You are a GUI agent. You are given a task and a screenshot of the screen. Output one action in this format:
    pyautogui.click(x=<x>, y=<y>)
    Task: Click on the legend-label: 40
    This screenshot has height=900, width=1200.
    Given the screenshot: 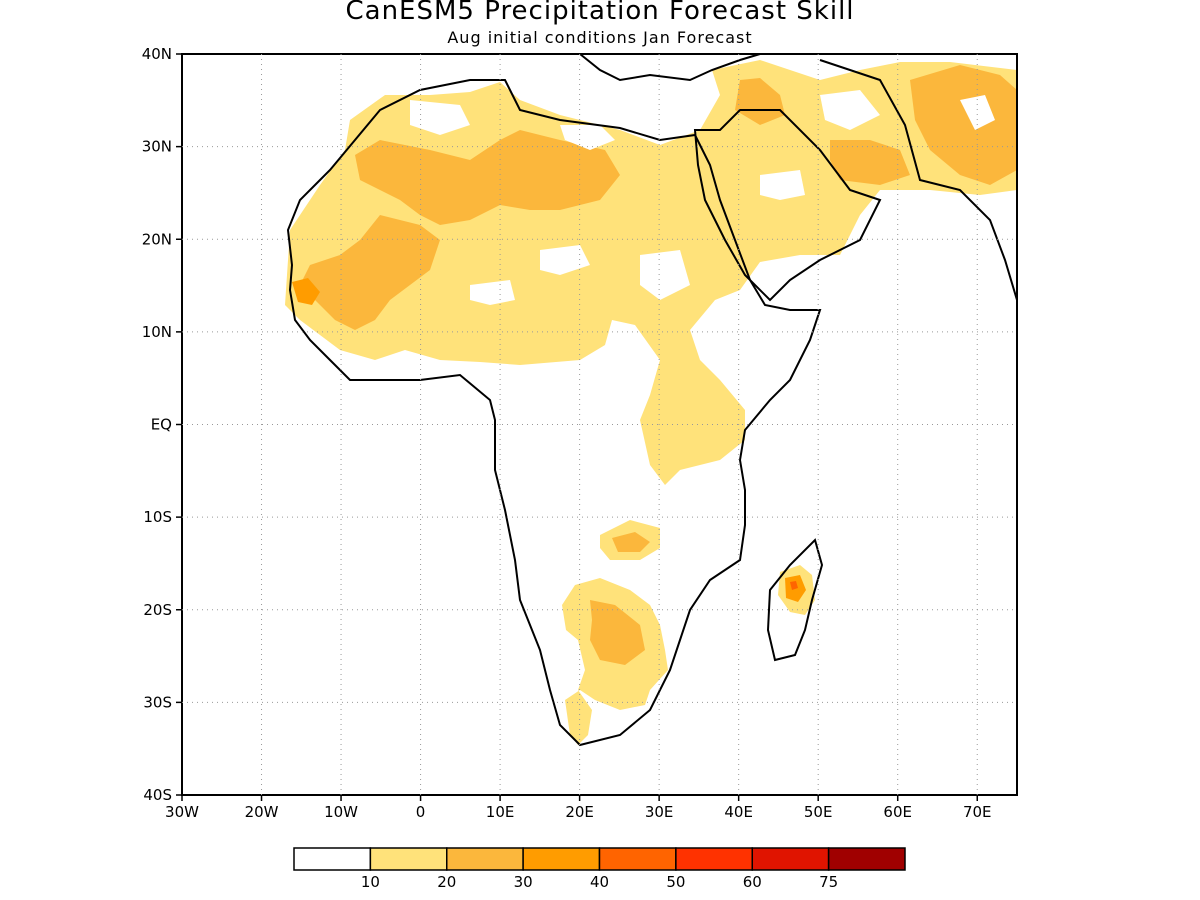 What is the action you would take?
    pyautogui.click(x=599, y=882)
    